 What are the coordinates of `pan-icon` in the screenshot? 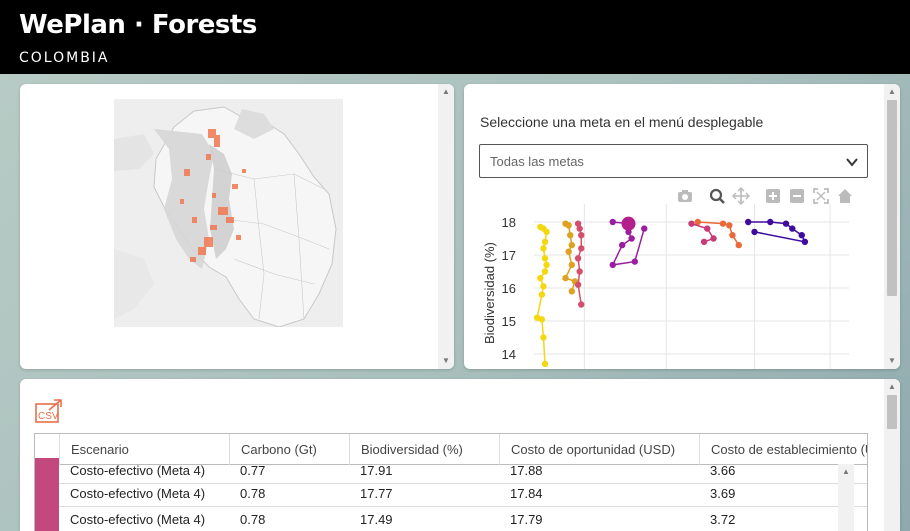 It's located at (741, 196).